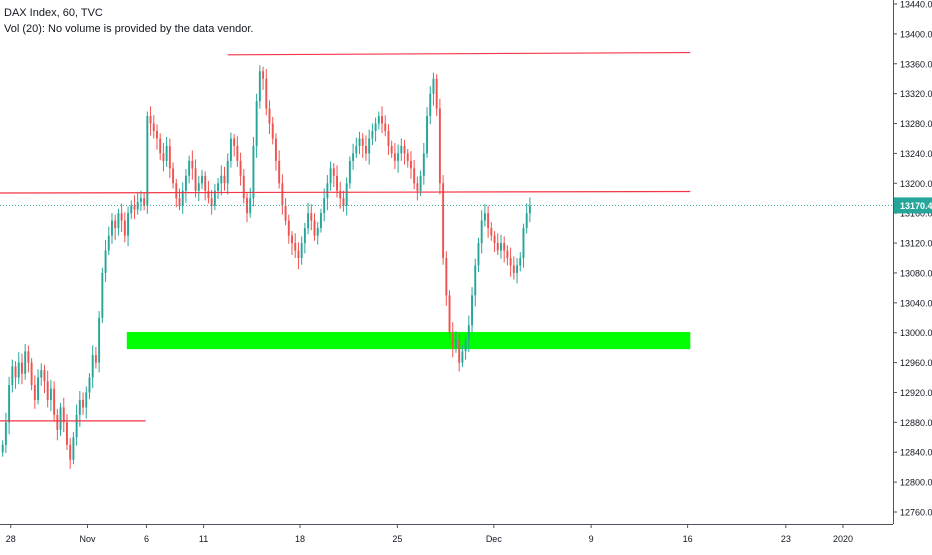 The width and height of the screenshot is (932, 555). I want to click on x-axis-panel, so click(466, 537).